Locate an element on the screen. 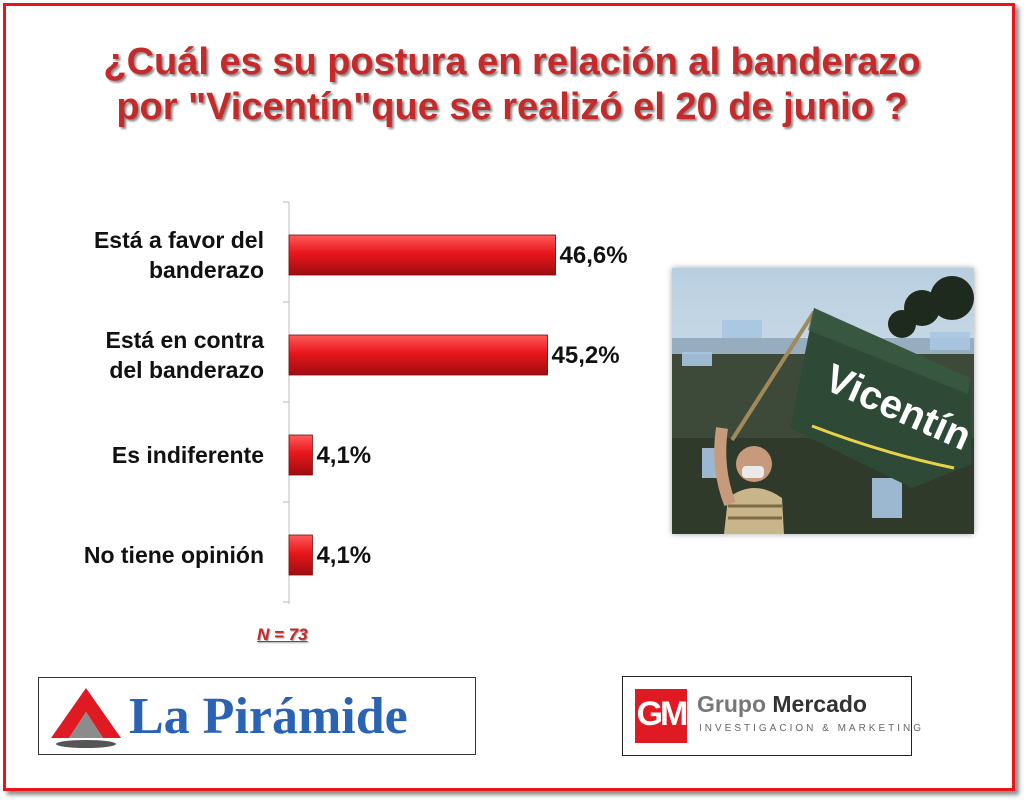  la-piramide-text: La Pirámide is located at coordinates (268, 716).